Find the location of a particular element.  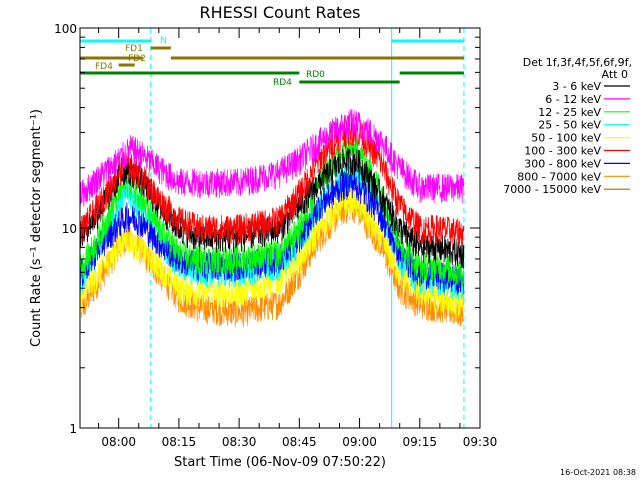

chart-title: RHESSI Count Rates is located at coordinates (280, 12).